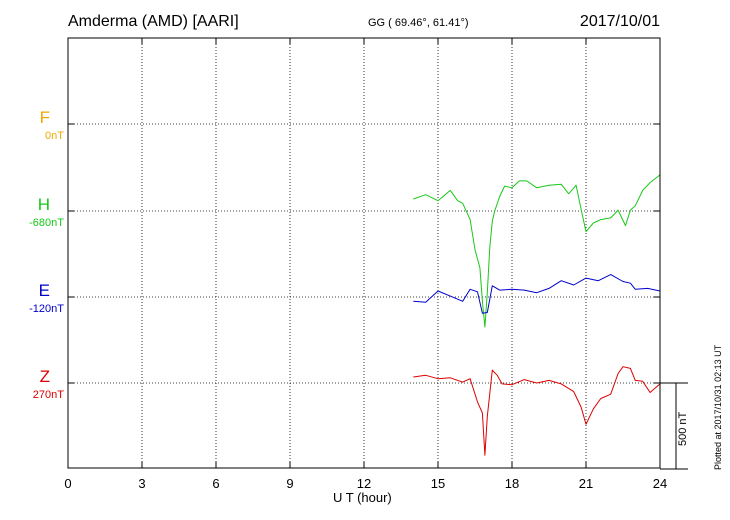 The width and height of the screenshot is (730, 520). What do you see at coordinates (674, 426) in the screenshot?
I see `scale-bar` at bounding box center [674, 426].